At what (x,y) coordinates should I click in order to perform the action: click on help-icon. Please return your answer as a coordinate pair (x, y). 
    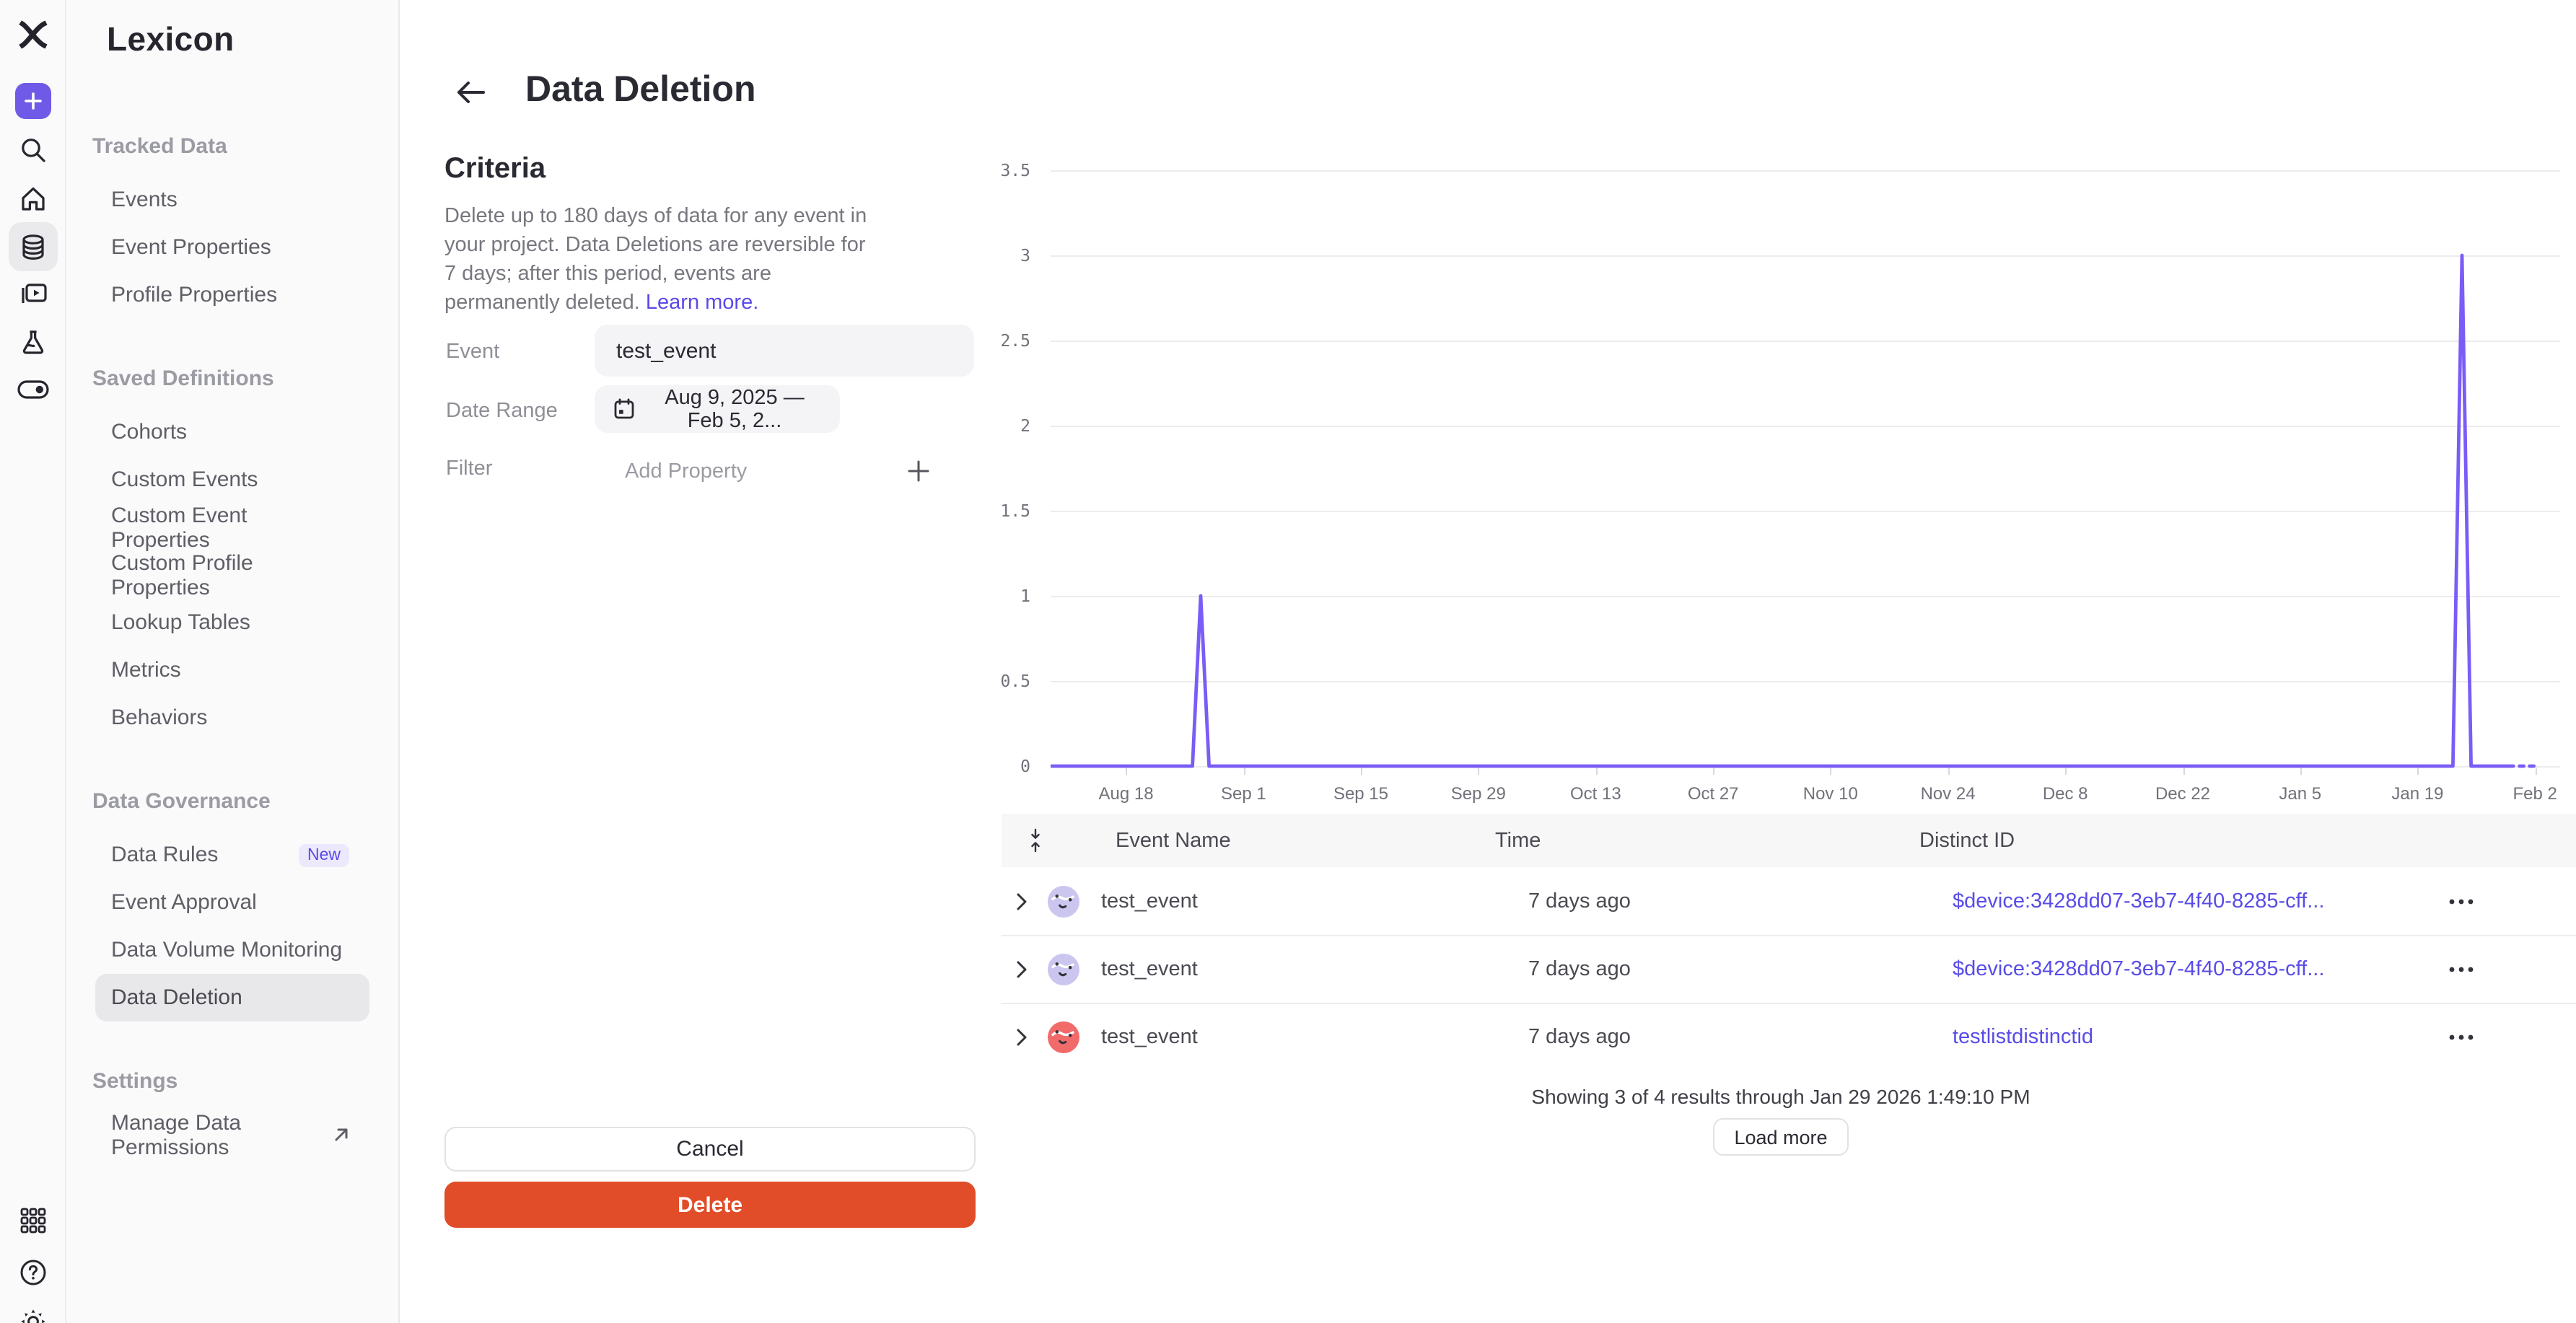
    Looking at the image, I should click on (32, 1273).